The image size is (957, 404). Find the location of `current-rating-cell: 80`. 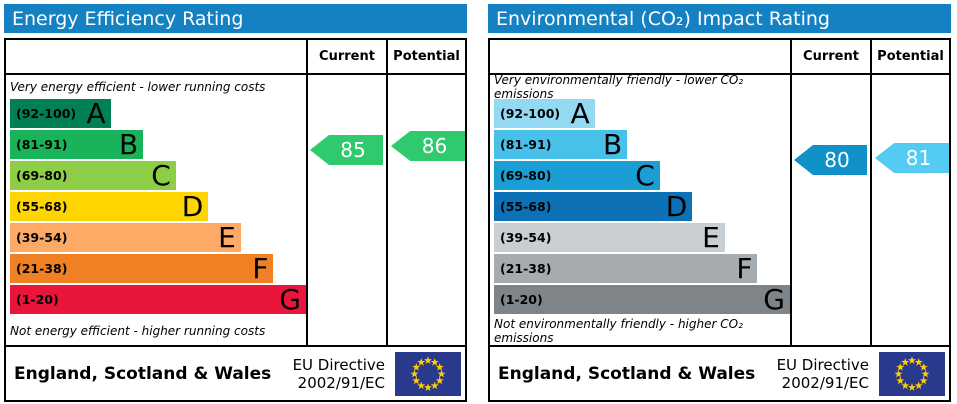

current-rating-cell: 80 is located at coordinates (830, 210).